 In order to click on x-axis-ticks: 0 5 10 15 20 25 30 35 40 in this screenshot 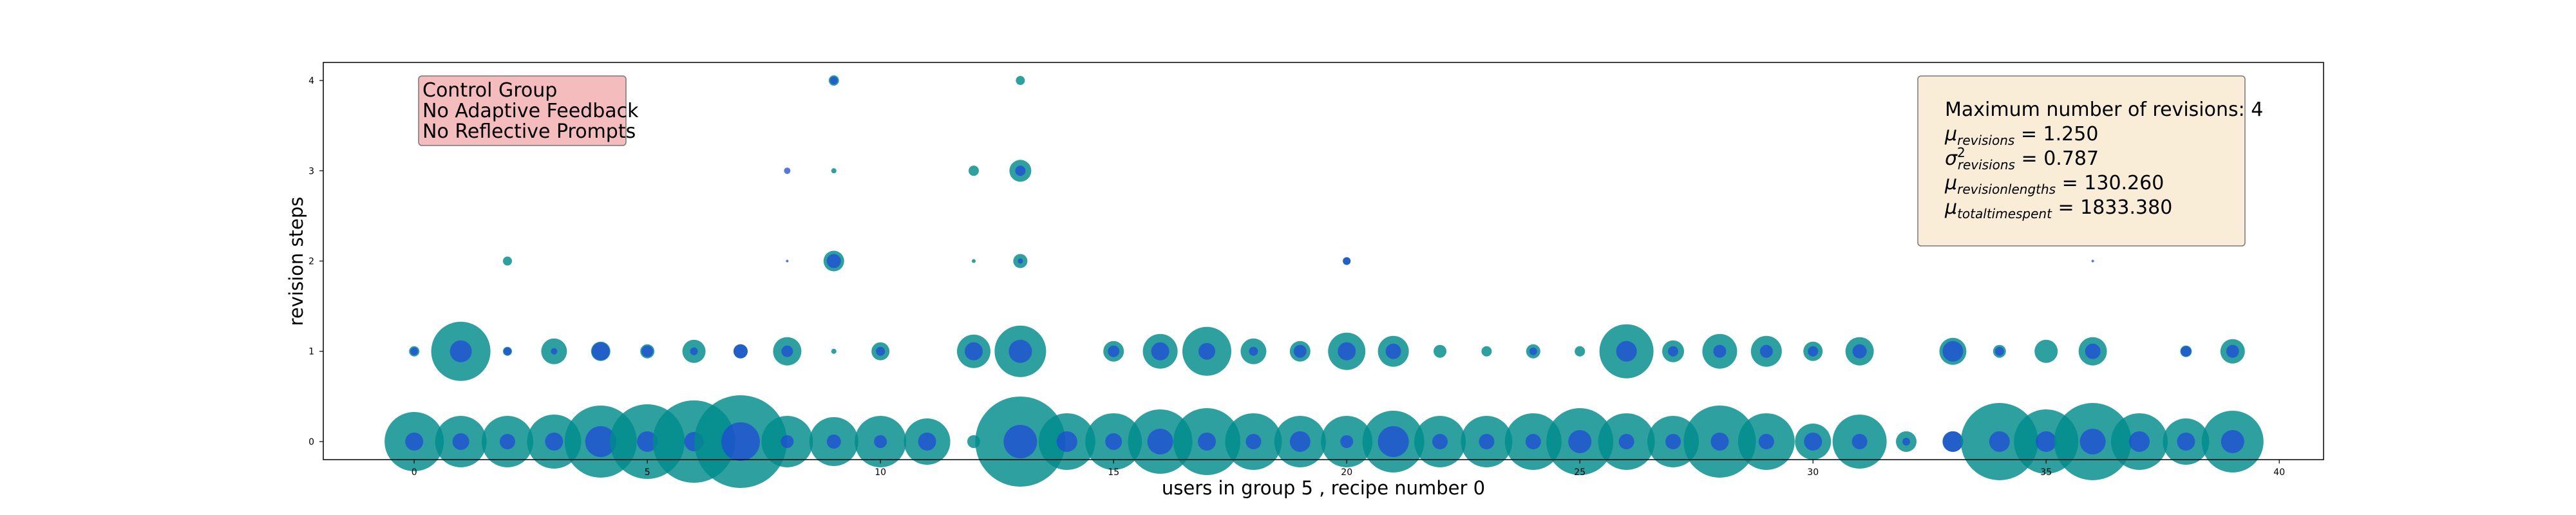, I will do `click(1349, 469)`.